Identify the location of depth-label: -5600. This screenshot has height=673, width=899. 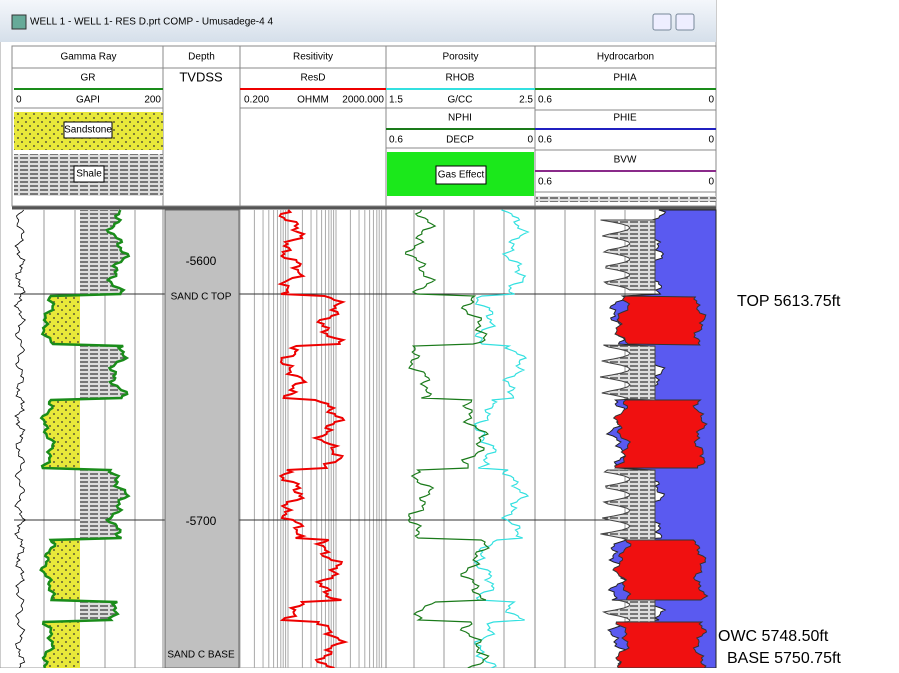
(201, 261).